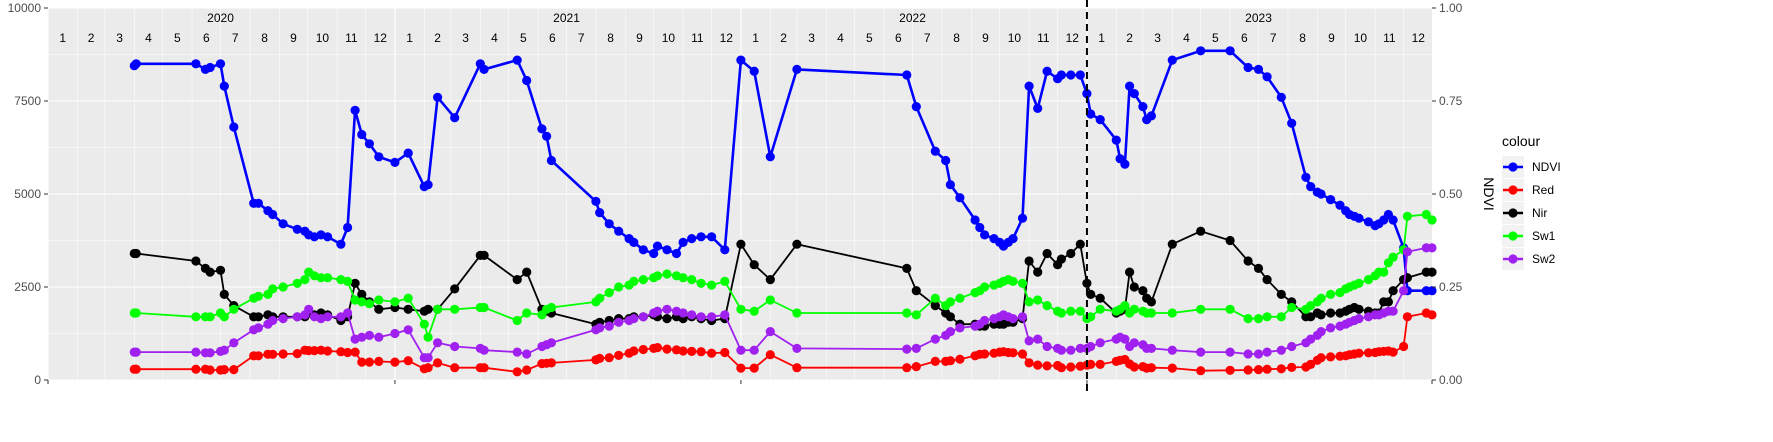 Image resolution: width=1773 pixels, height=442 pixels. Describe the element at coordinates (1419, 38) in the screenshot. I see `month-label: 12` at that location.